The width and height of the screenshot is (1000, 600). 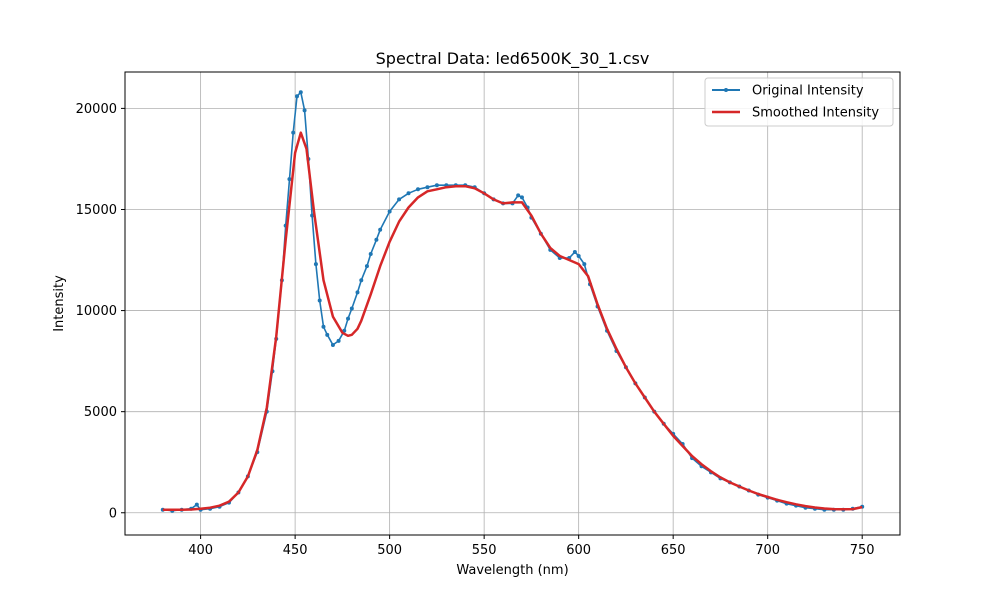 What do you see at coordinates (100, 412) in the screenshot?
I see `y-tick-label: 5000` at bounding box center [100, 412].